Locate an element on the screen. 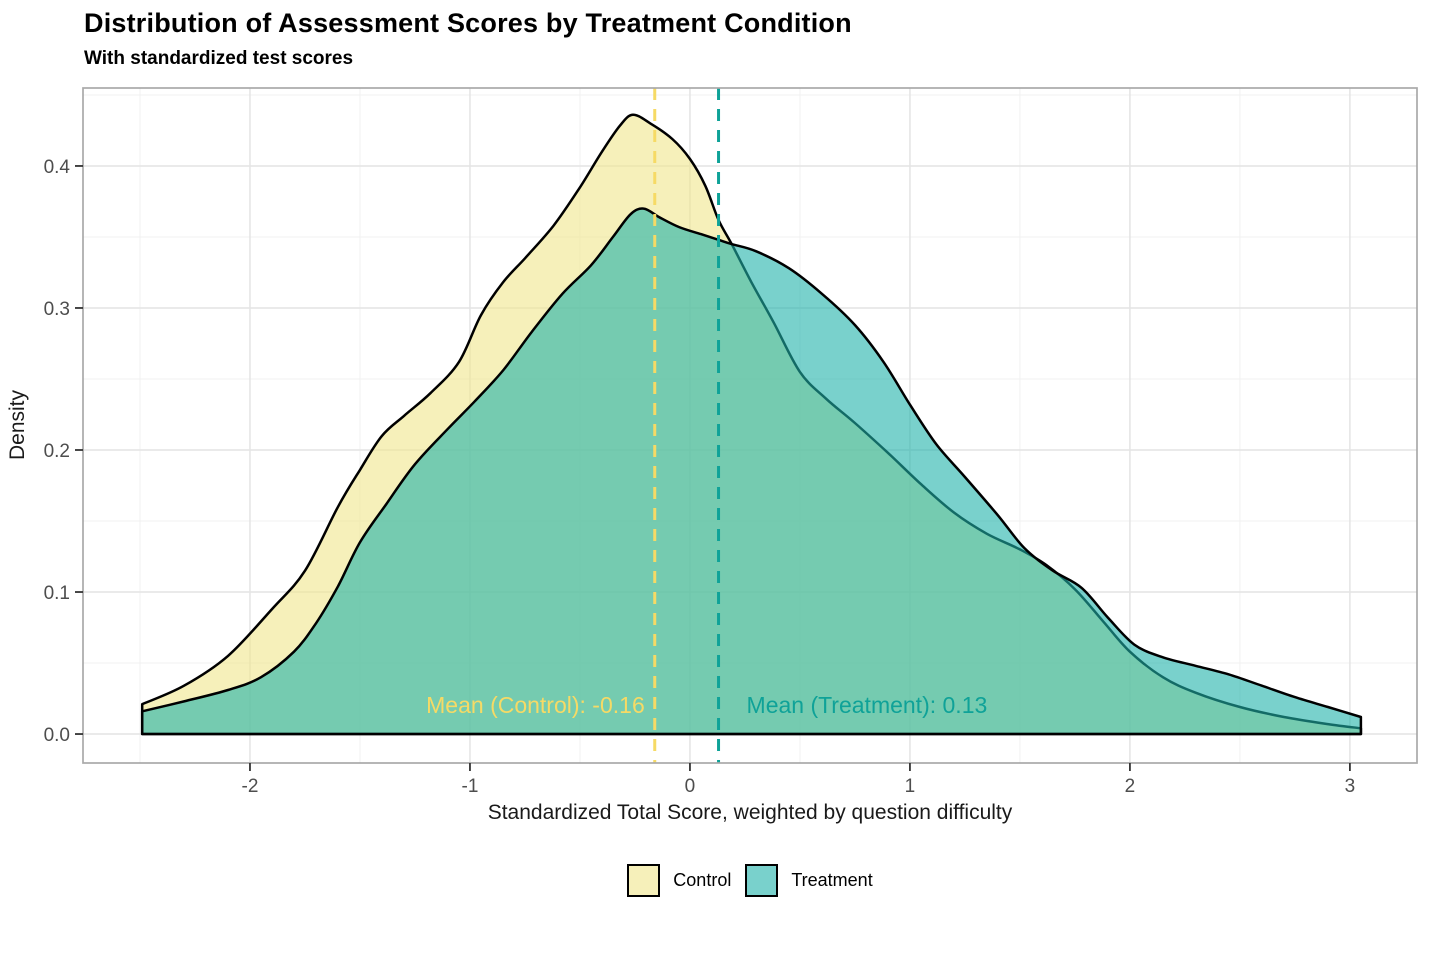  x-tick-label: -2 is located at coordinates (250, 786).